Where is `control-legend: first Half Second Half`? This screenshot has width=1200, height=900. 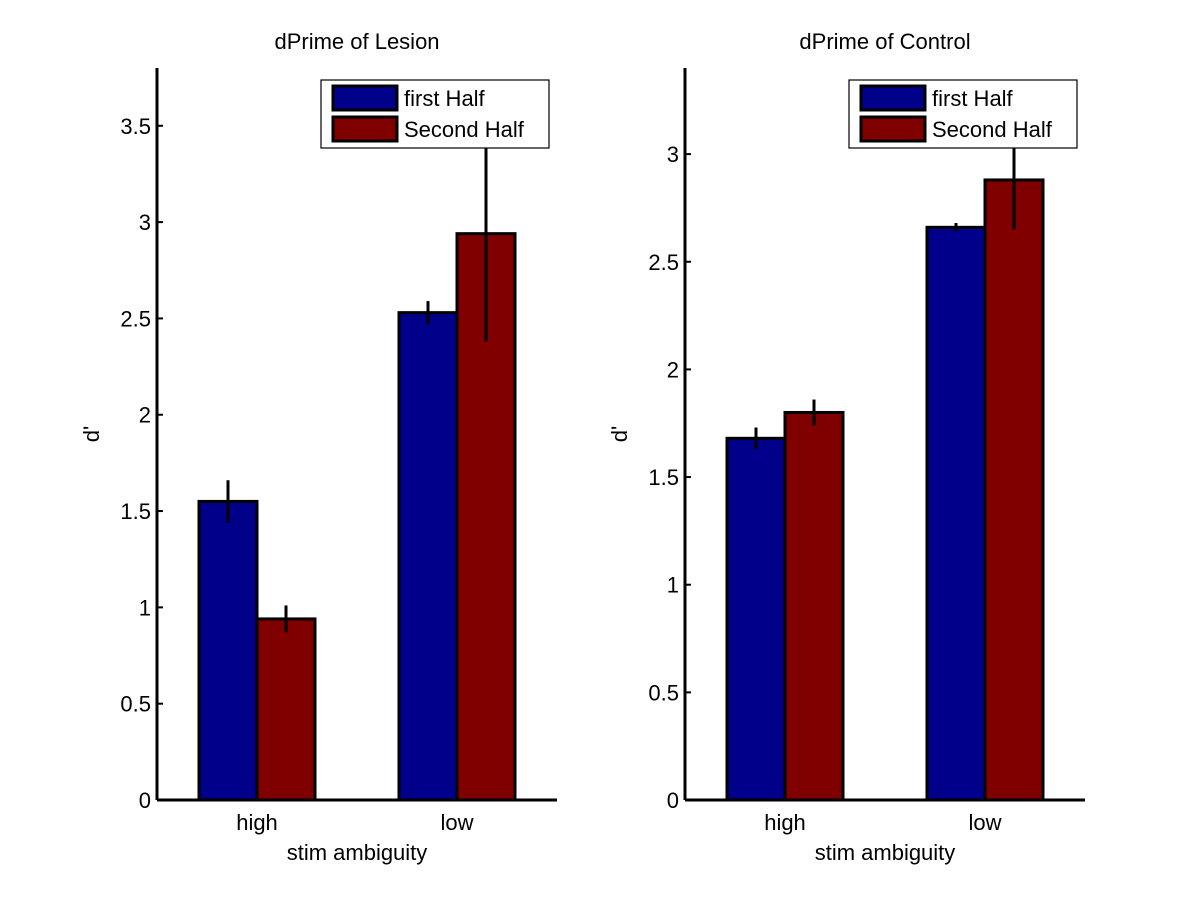
control-legend: first Half Second Half is located at coordinates (963, 114).